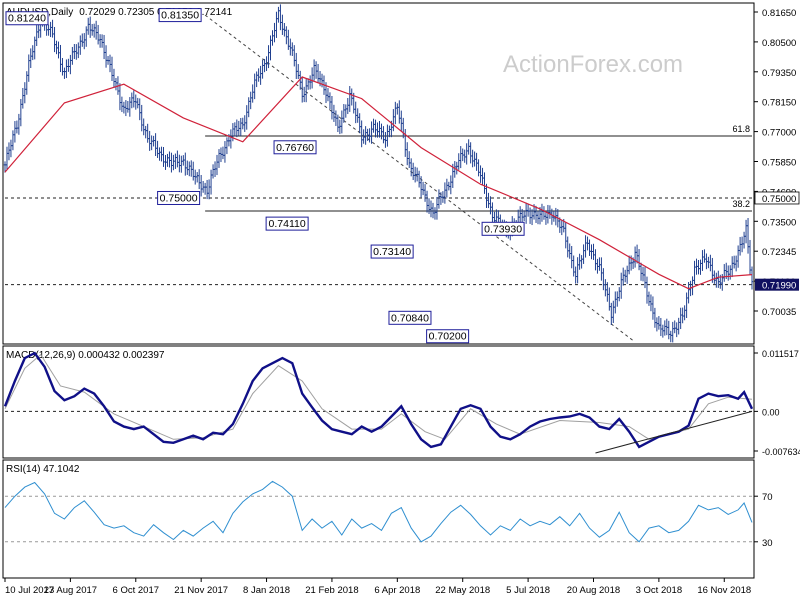  What do you see at coordinates (674, 432) in the screenshot?
I see `macd-trendline` at bounding box center [674, 432].